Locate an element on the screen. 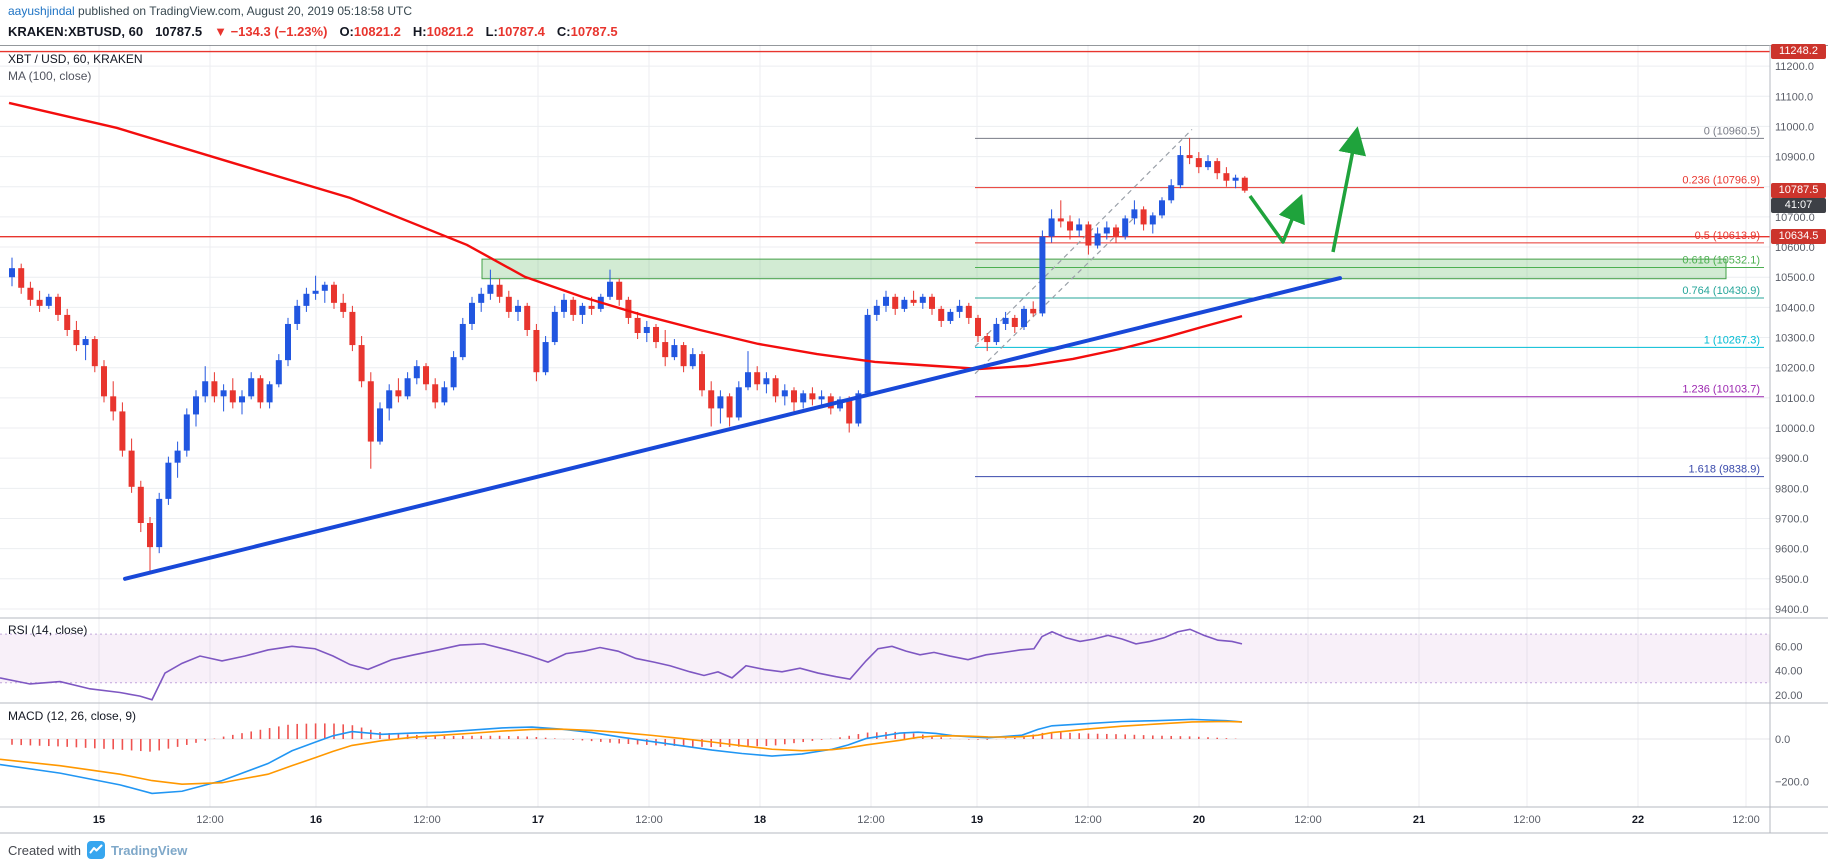 This screenshot has height=868, width=1828. svg-text: 18 is located at coordinates (760, 820).